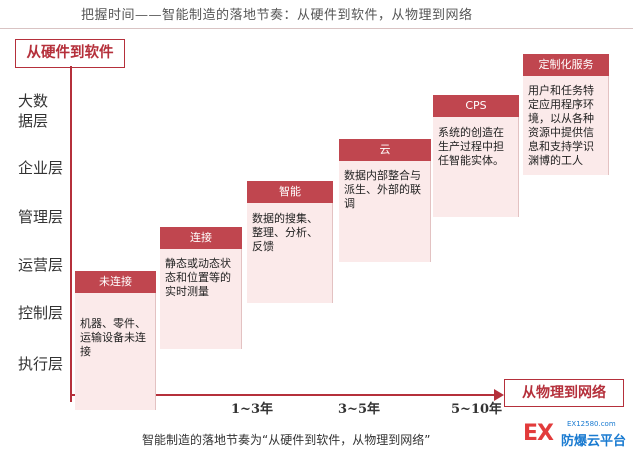 The height and width of the screenshot is (455, 633). I want to click on header-divider, so click(316, 28).